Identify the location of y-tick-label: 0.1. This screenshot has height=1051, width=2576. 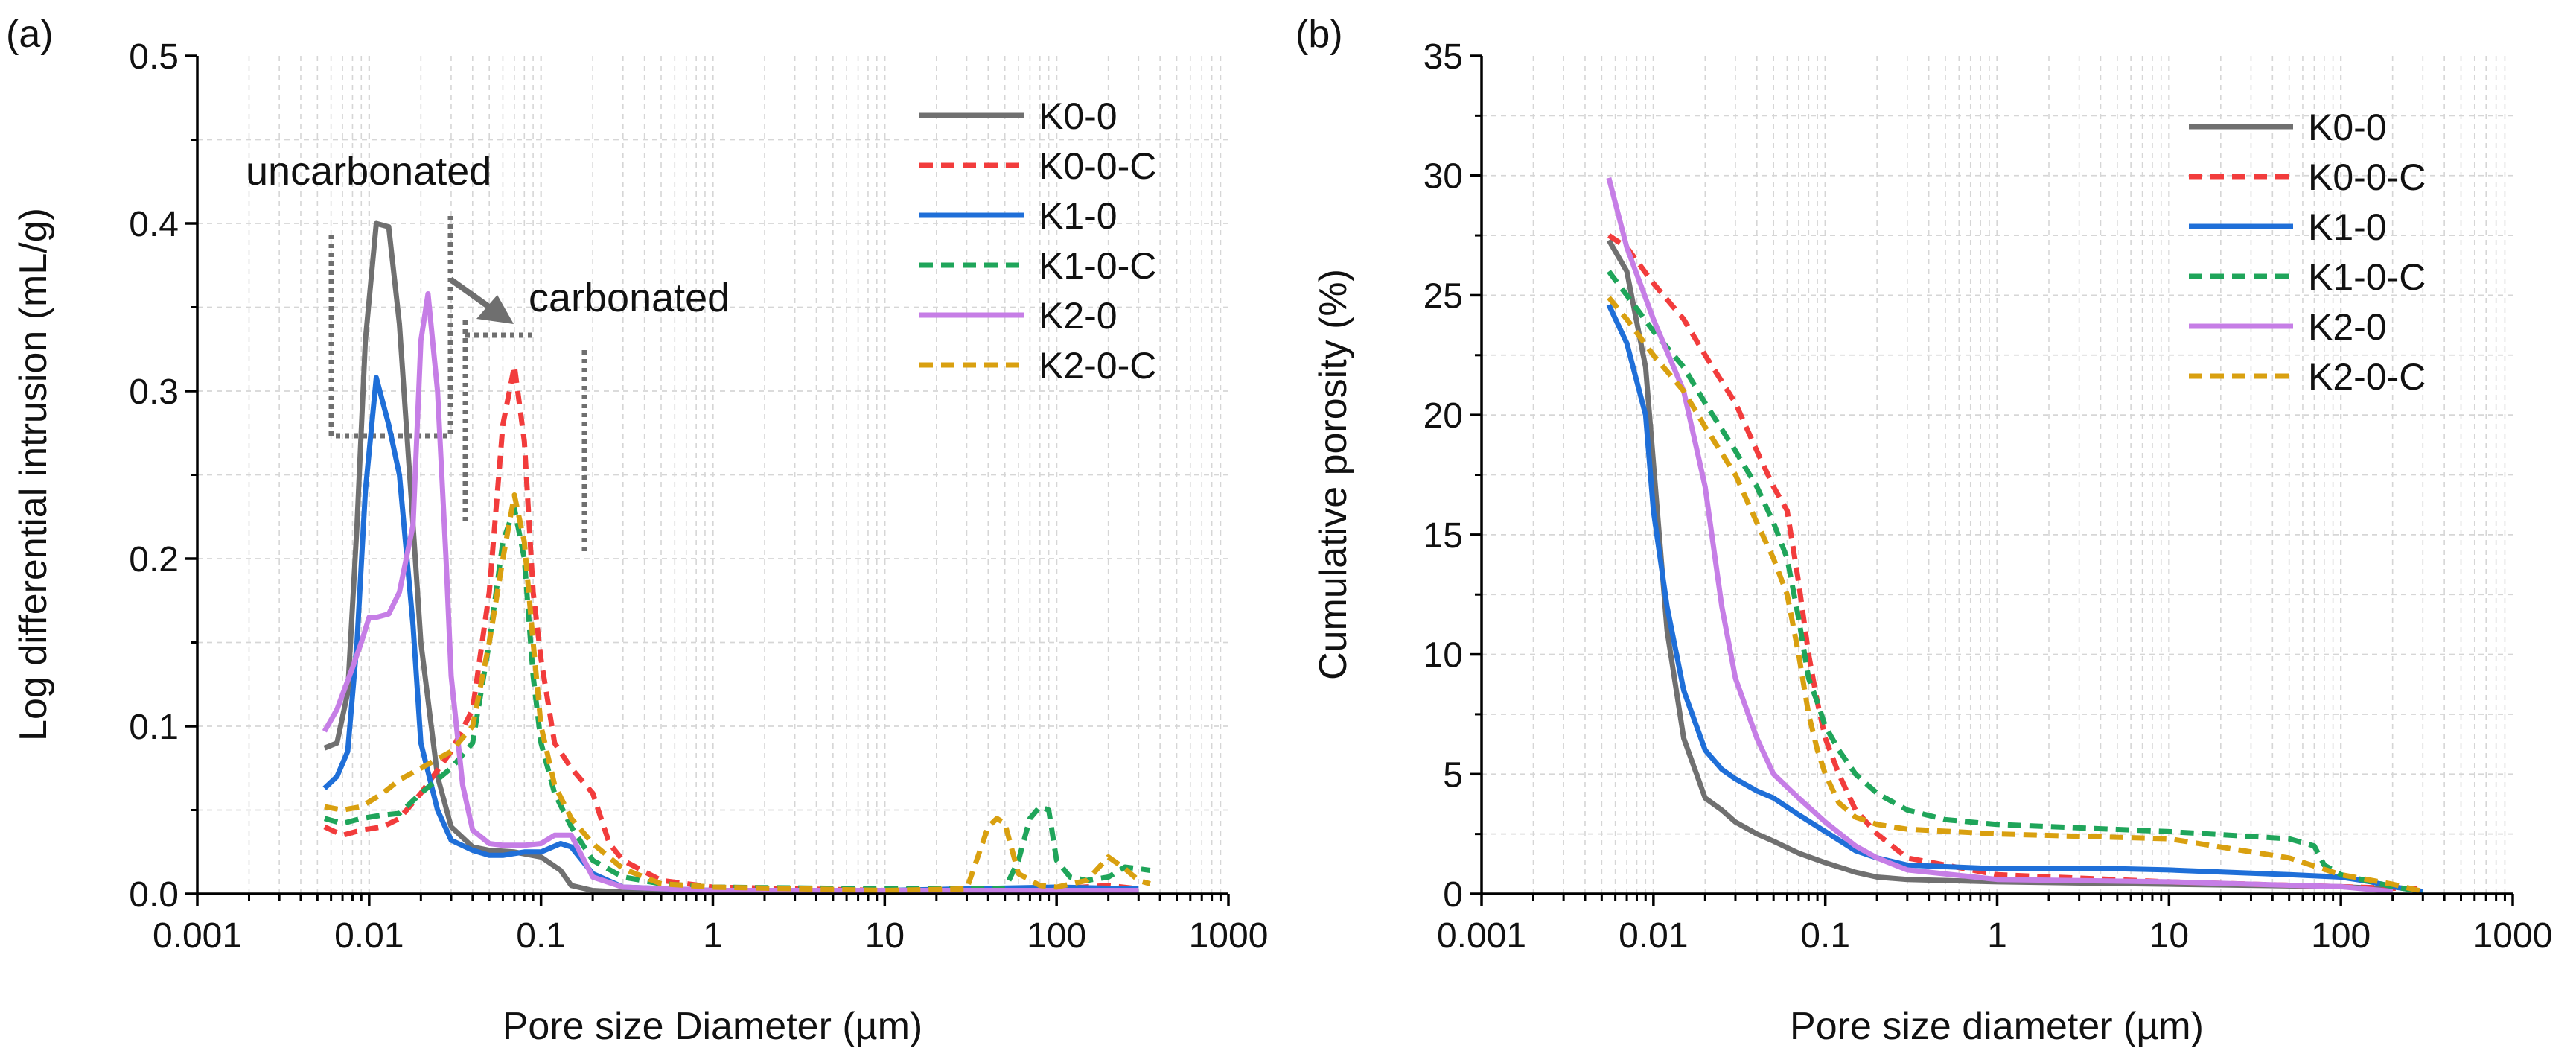
(154, 727).